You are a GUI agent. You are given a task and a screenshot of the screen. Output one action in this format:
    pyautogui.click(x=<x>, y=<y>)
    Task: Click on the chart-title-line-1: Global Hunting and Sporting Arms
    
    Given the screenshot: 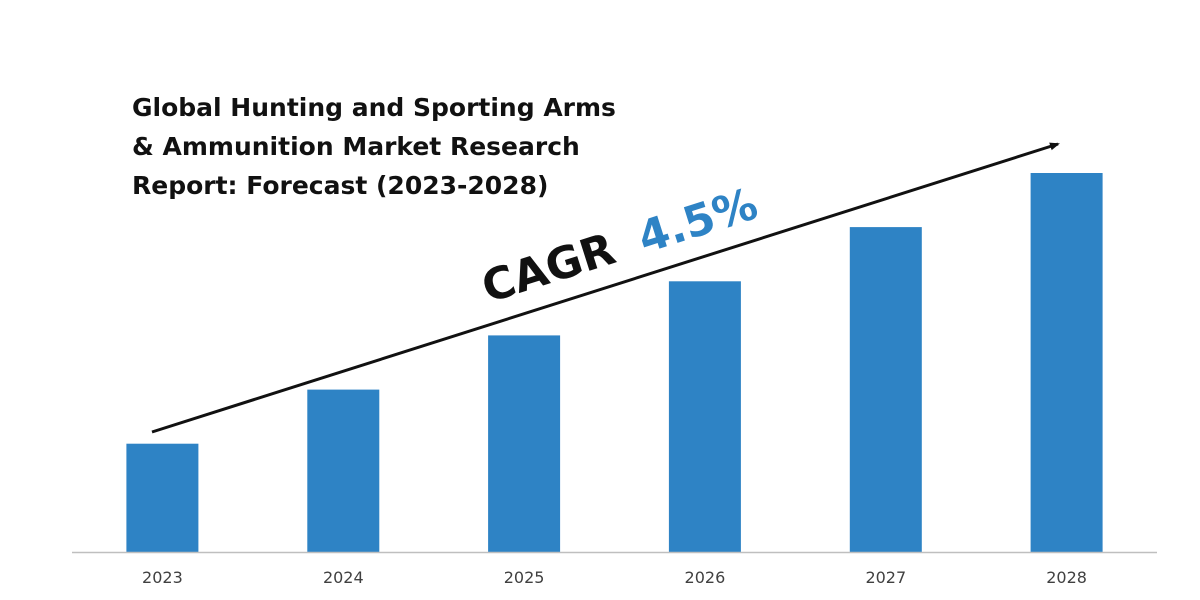 What is the action you would take?
    pyautogui.click(x=374, y=107)
    